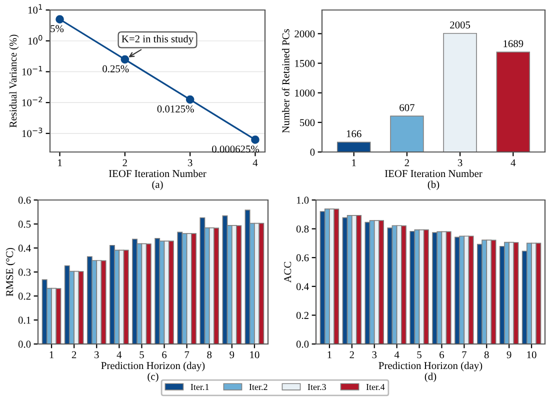 The width and height of the screenshot is (550, 398). I want to click on y-tick-label: 0.3, so click(24, 272).